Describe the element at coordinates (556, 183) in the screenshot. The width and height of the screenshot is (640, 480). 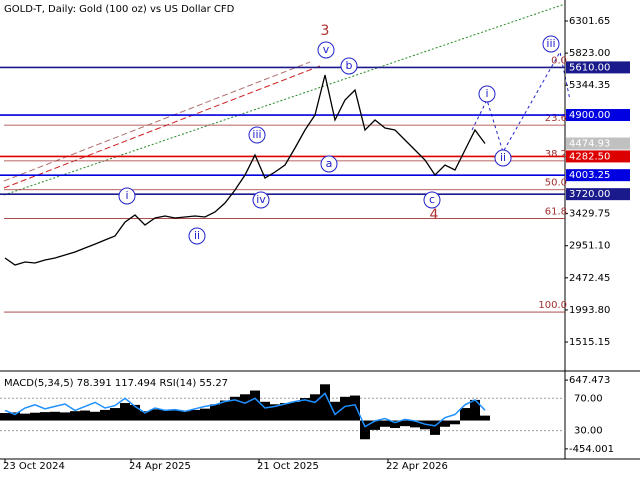
I see `fib-label: 50.0` at that location.